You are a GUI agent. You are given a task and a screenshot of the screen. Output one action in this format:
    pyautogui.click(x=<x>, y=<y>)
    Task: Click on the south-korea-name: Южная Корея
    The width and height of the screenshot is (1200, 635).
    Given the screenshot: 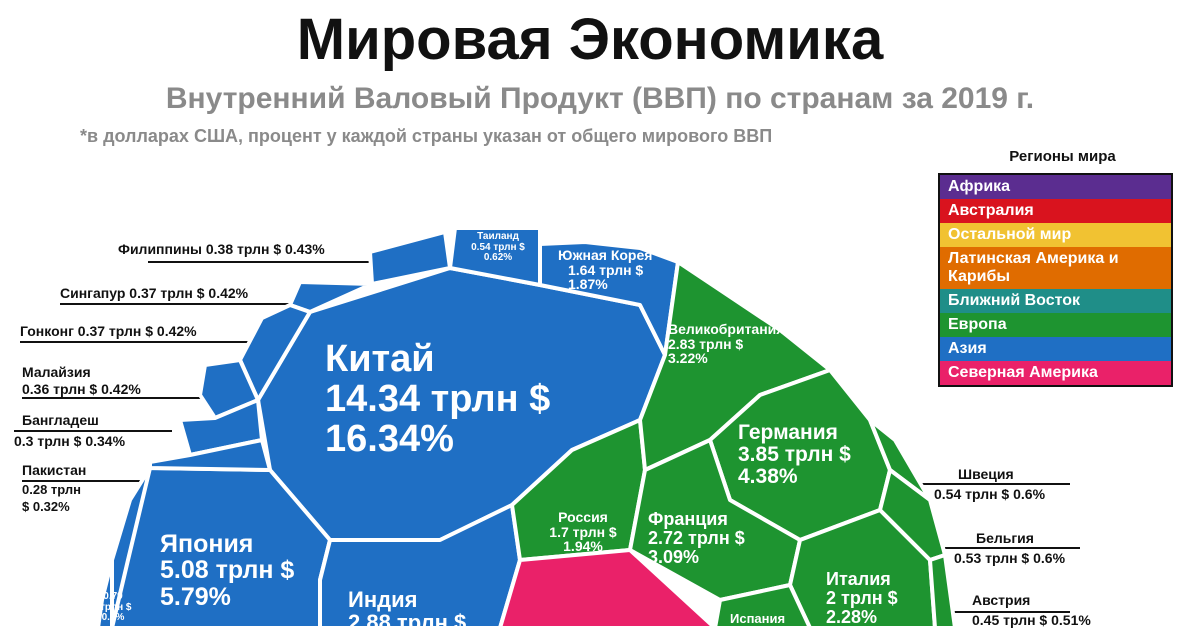 What is the action you would take?
    pyautogui.click(x=605, y=255)
    